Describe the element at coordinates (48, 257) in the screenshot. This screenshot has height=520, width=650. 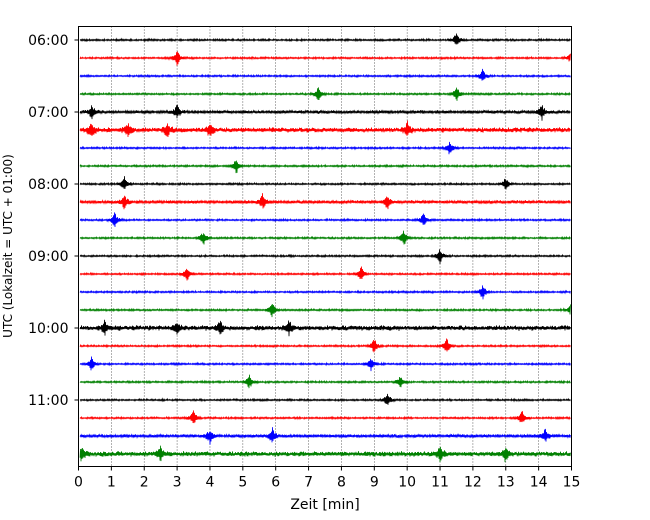
I see `y-tick-label: 09:00` at that location.